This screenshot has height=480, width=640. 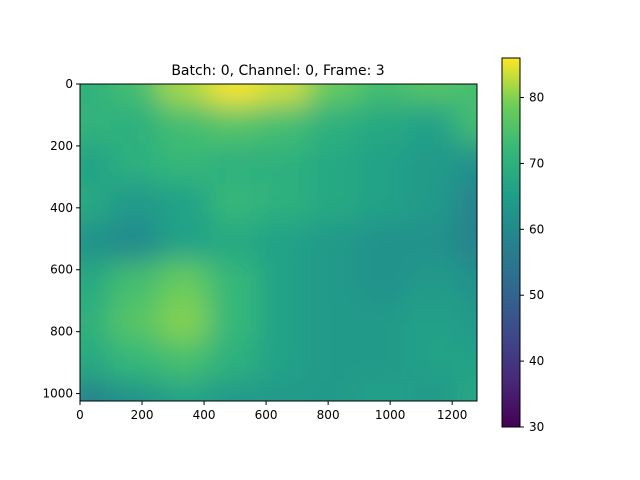 I want to click on colorbar-tick-label: 30, so click(x=536, y=427).